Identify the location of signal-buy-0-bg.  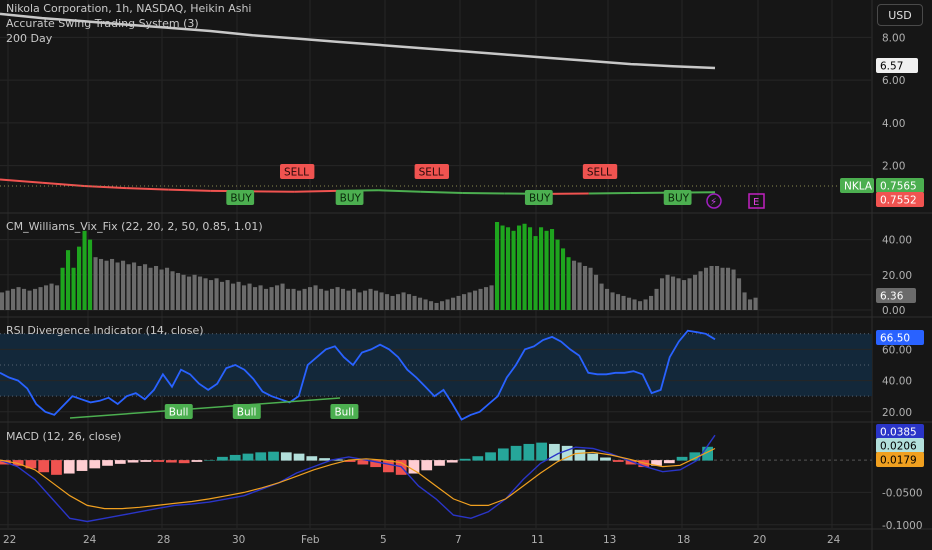
(240, 197).